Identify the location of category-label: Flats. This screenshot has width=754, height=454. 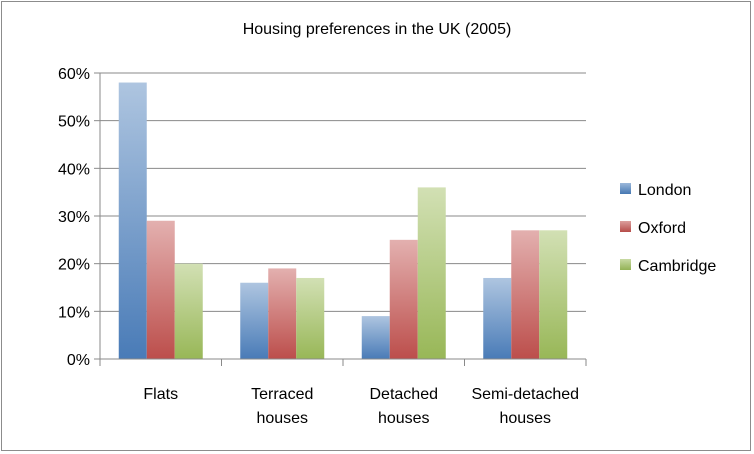
(160, 394).